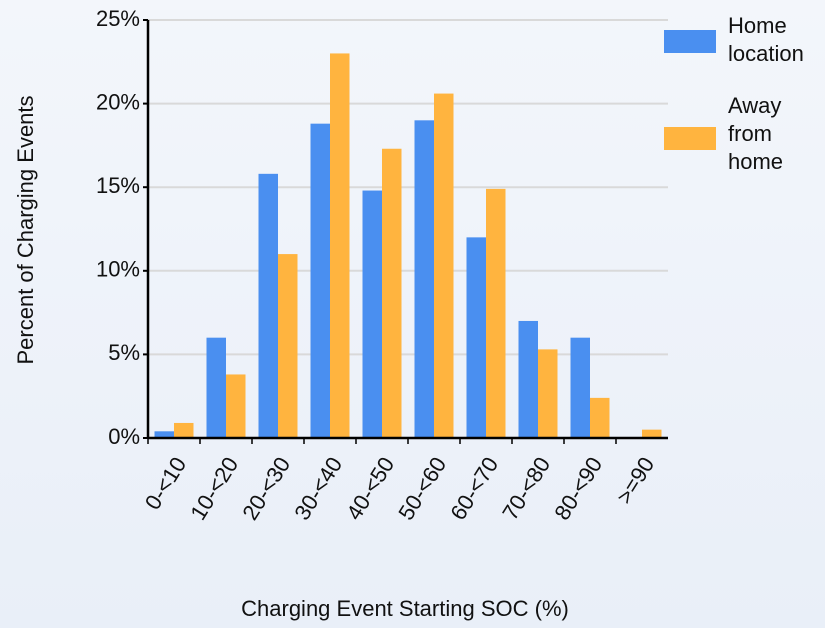 Image resolution: width=825 pixels, height=628 pixels. What do you see at coordinates (766, 39) in the screenshot?
I see `legend-label: Home location` at bounding box center [766, 39].